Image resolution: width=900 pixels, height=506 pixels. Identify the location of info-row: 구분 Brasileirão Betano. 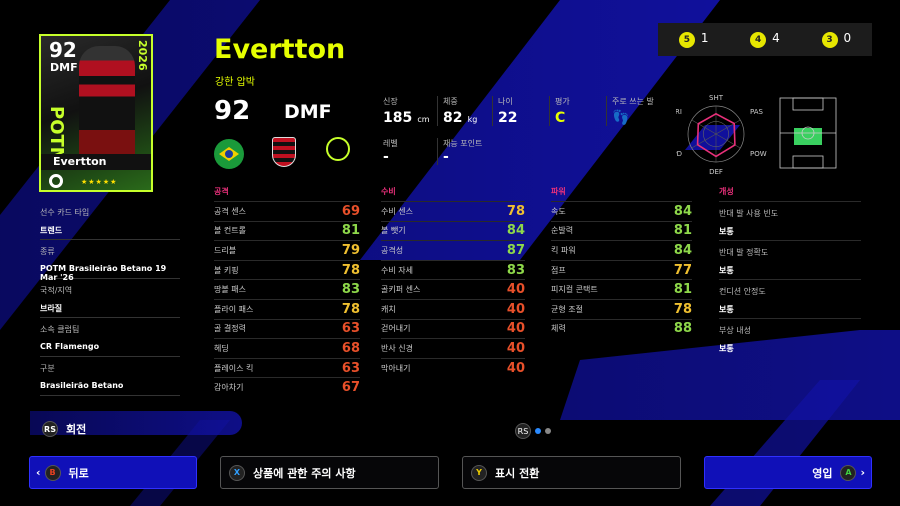
(110, 376).